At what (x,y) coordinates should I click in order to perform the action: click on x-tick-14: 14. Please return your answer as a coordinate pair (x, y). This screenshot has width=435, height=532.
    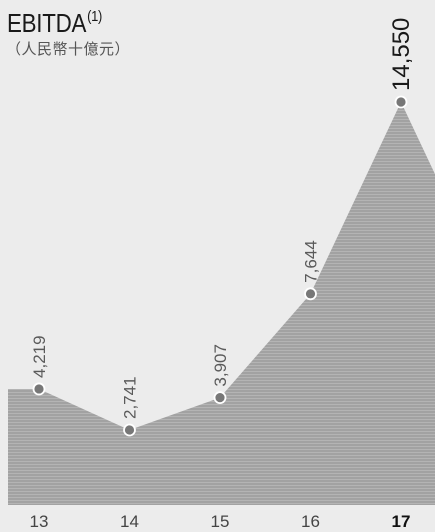
    Looking at the image, I should click on (129, 521).